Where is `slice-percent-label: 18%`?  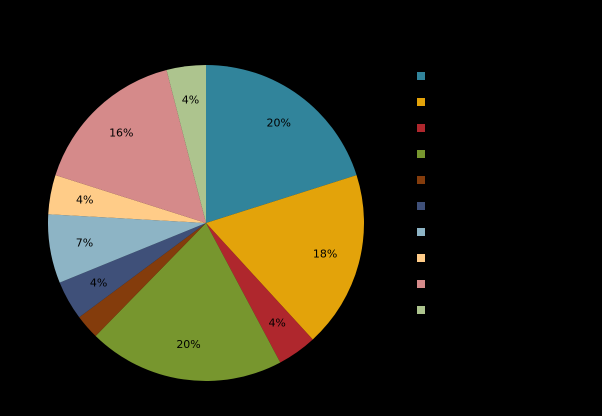
slice-percent-label: 18% is located at coordinates (325, 254).